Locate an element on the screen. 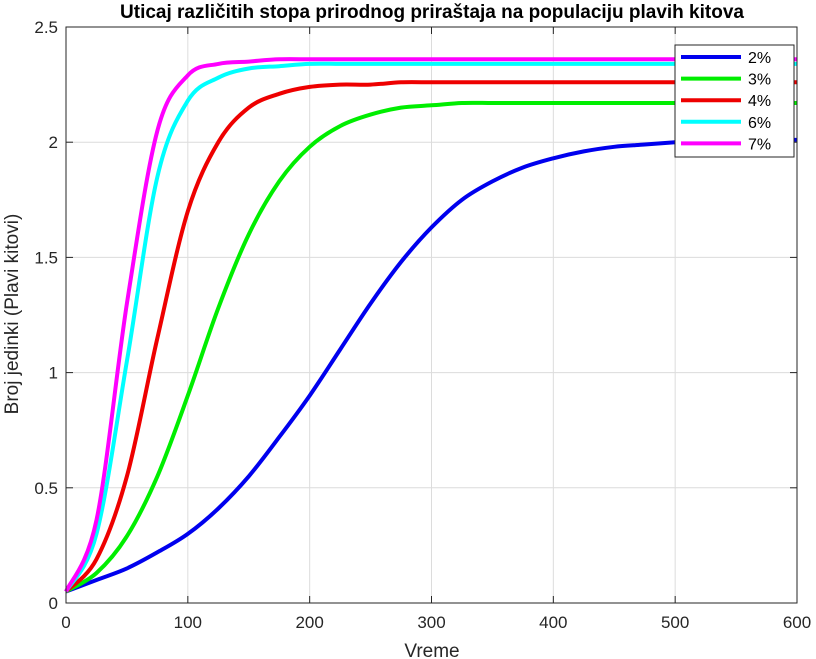  legend-label: 4% is located at coordinates (759, 101).